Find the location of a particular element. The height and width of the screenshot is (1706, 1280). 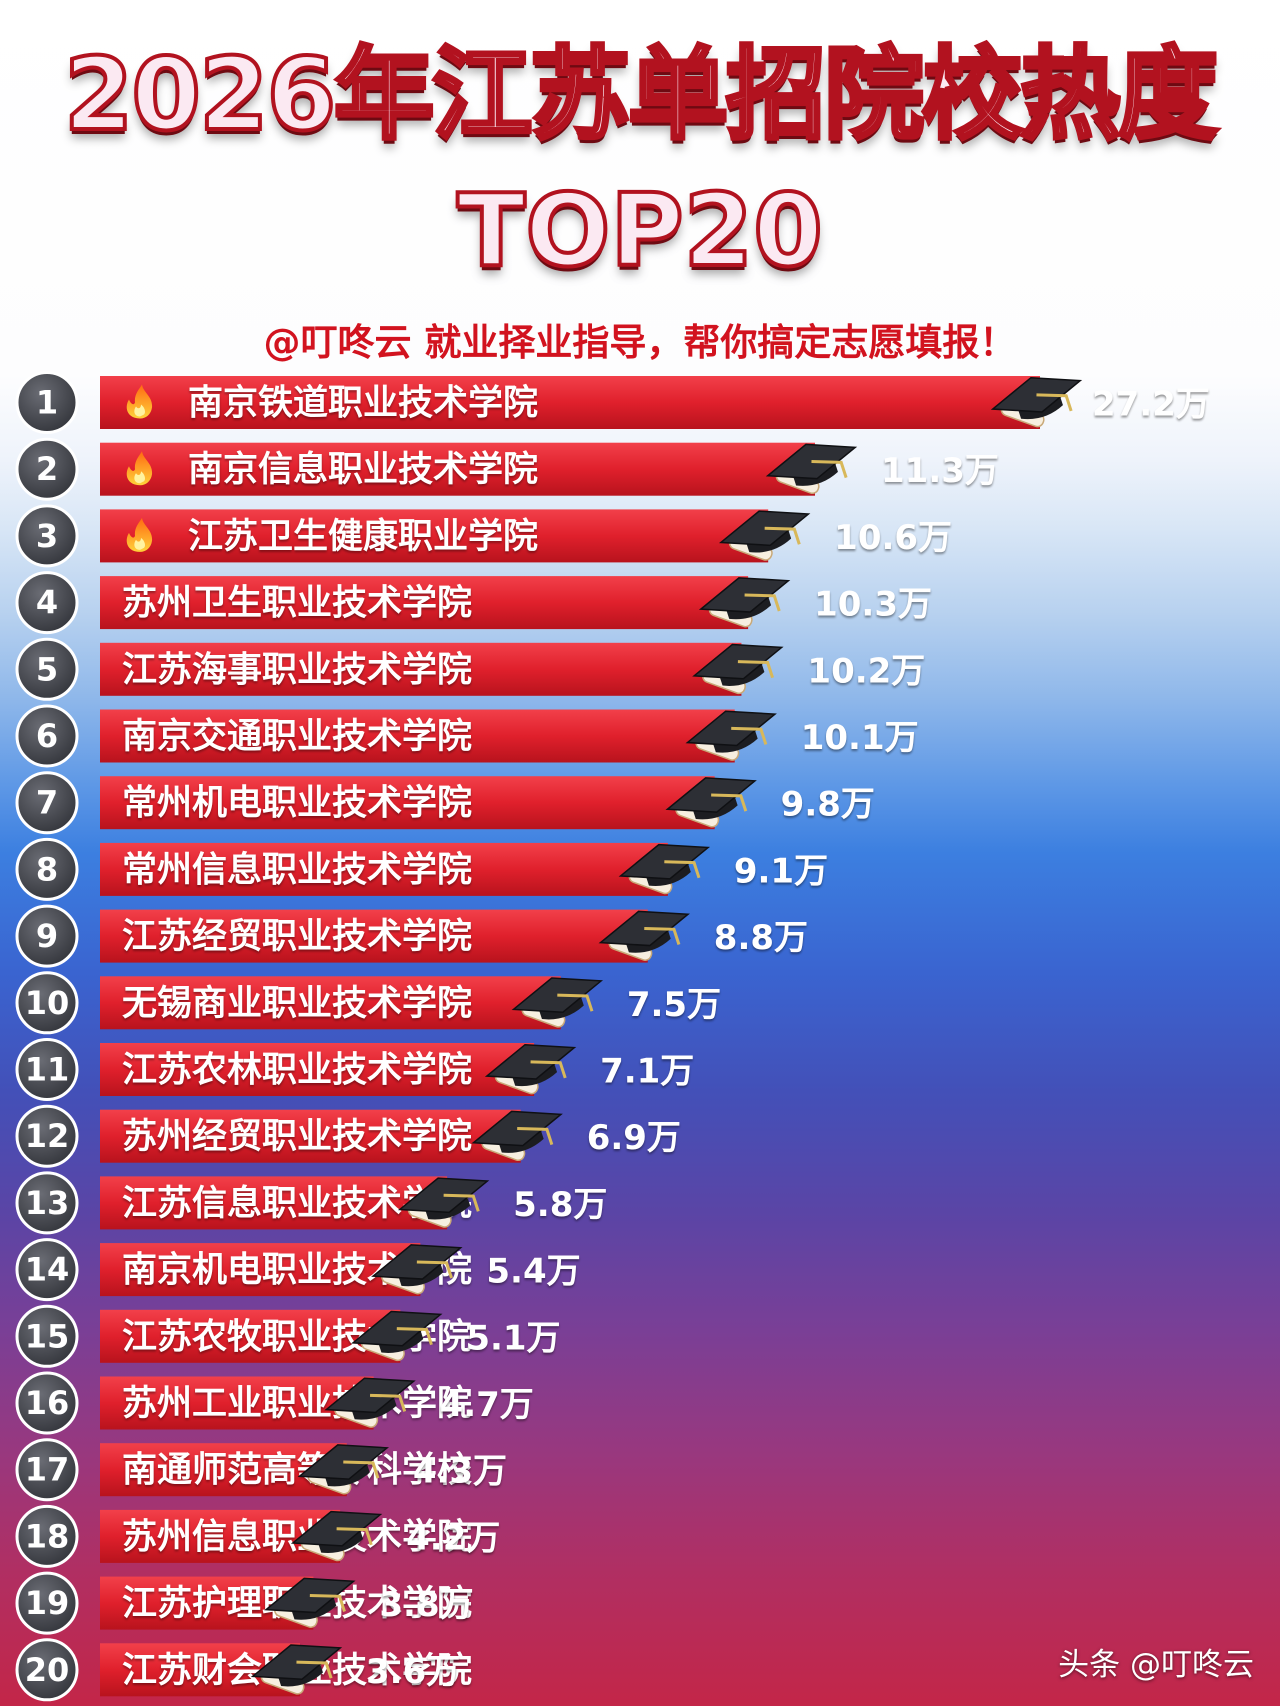

chart-subtitle: TOP20 is located at coordinates (640, 230).